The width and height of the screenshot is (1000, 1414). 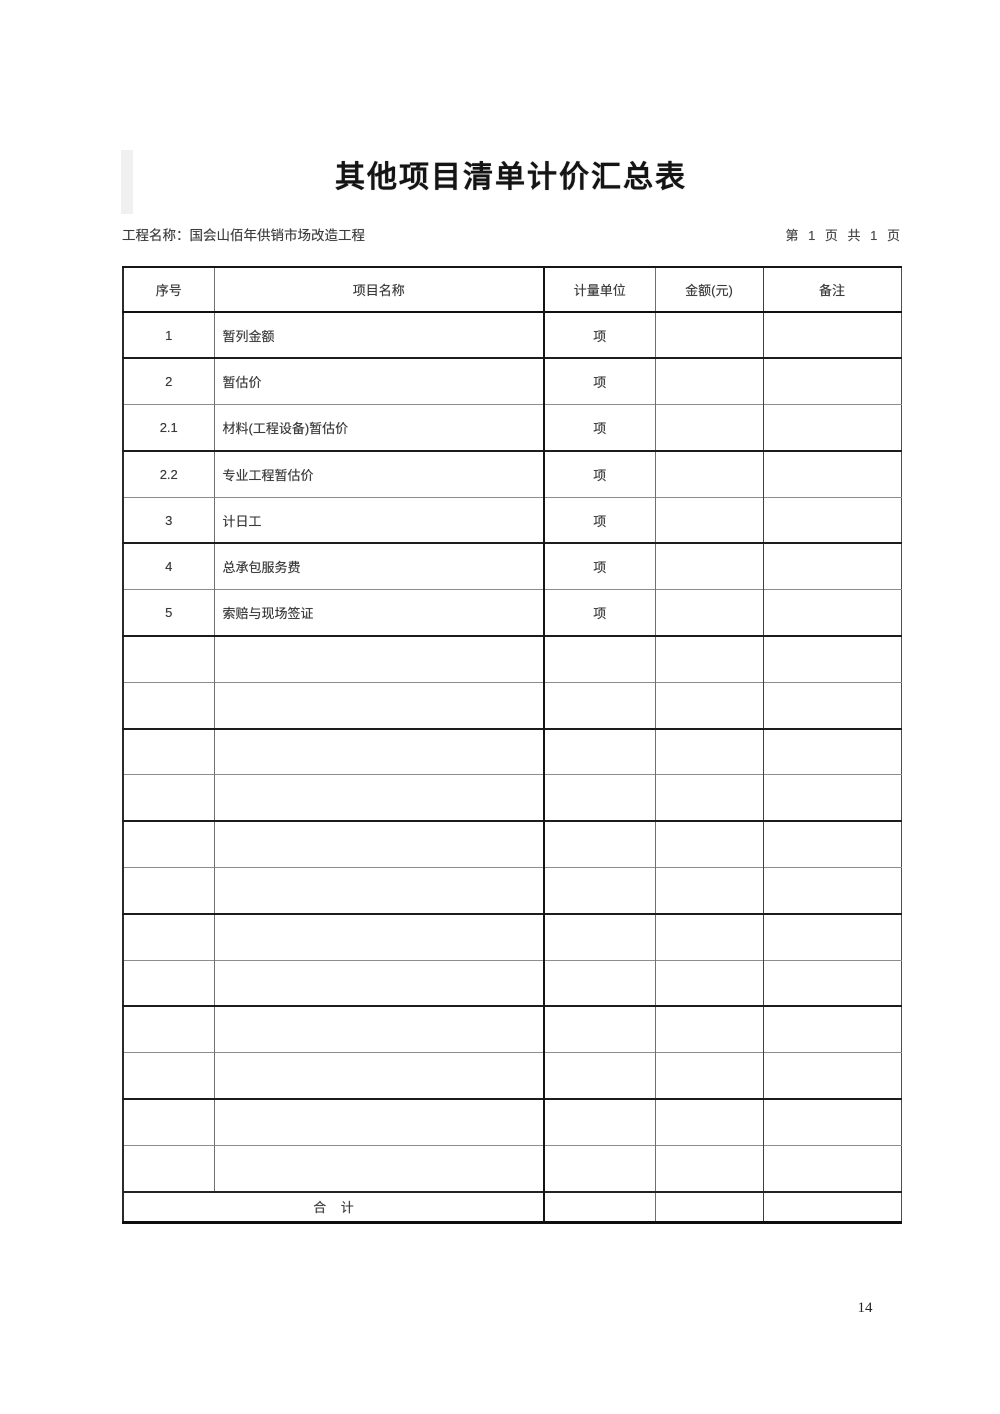 What do you see at coordinates (169, 520) in the screenshot?
I see `serial-cell: 3` at bounding box center [169, 520].